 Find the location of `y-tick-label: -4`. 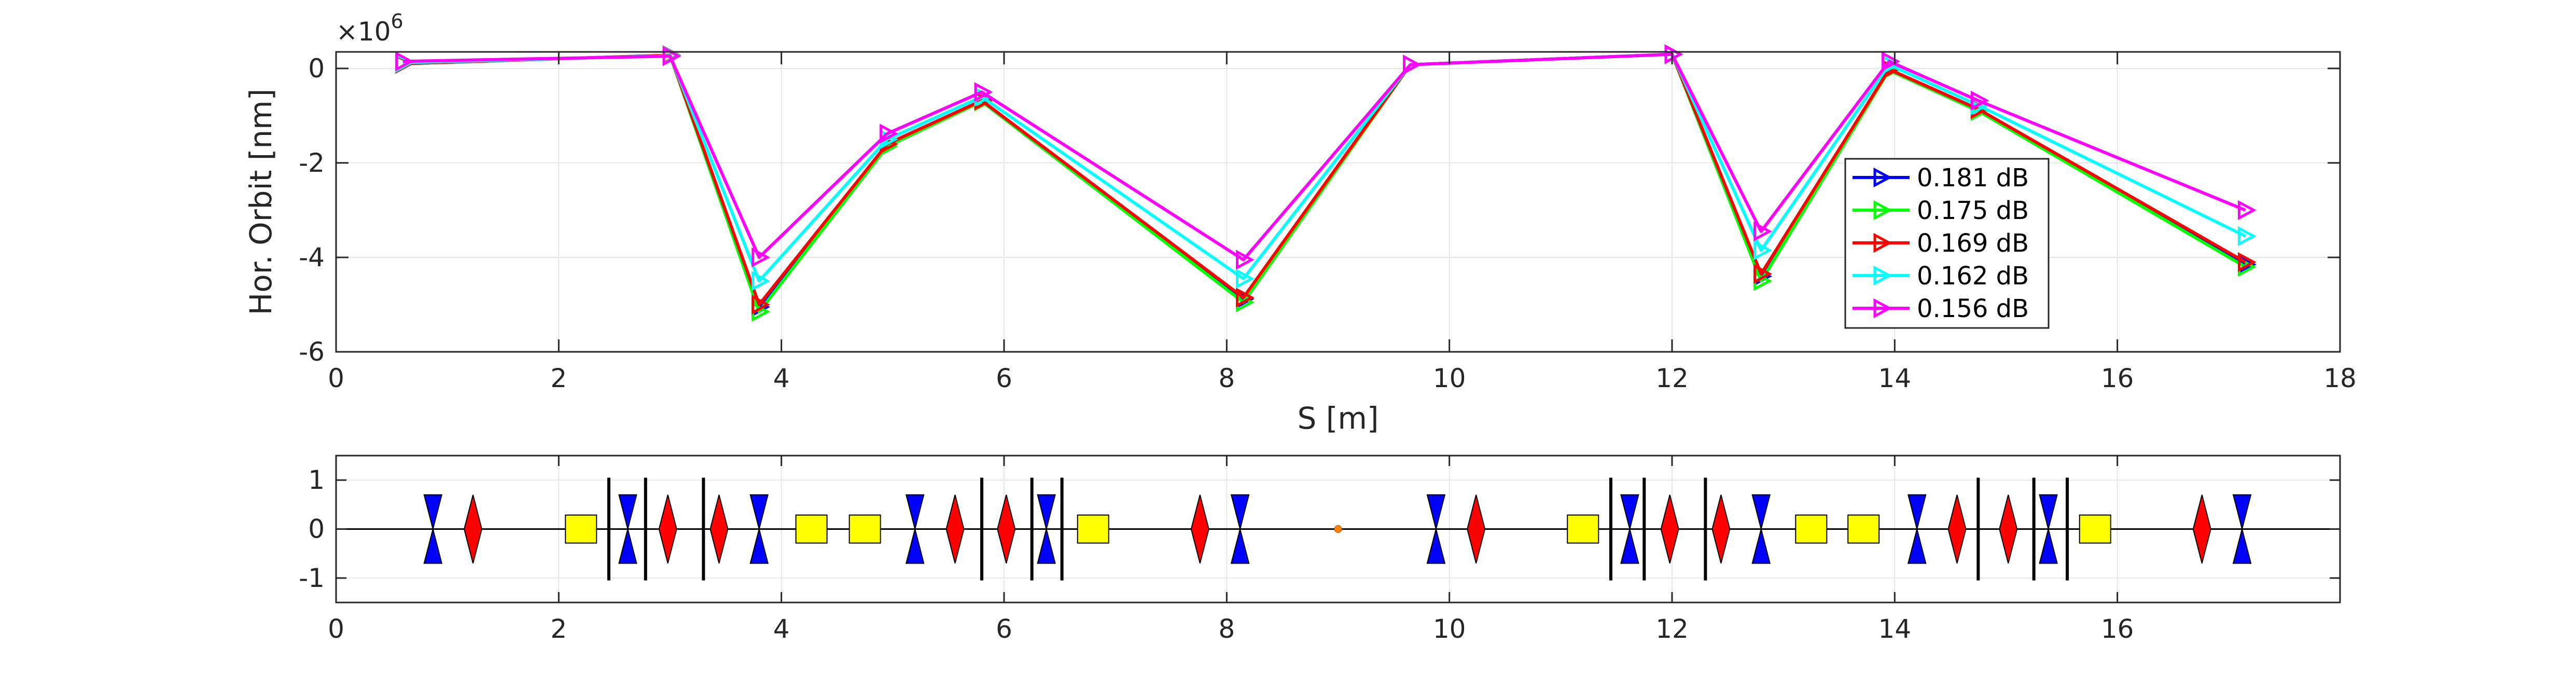

y-tick-label: -4 is located at coordinates (312, 257).